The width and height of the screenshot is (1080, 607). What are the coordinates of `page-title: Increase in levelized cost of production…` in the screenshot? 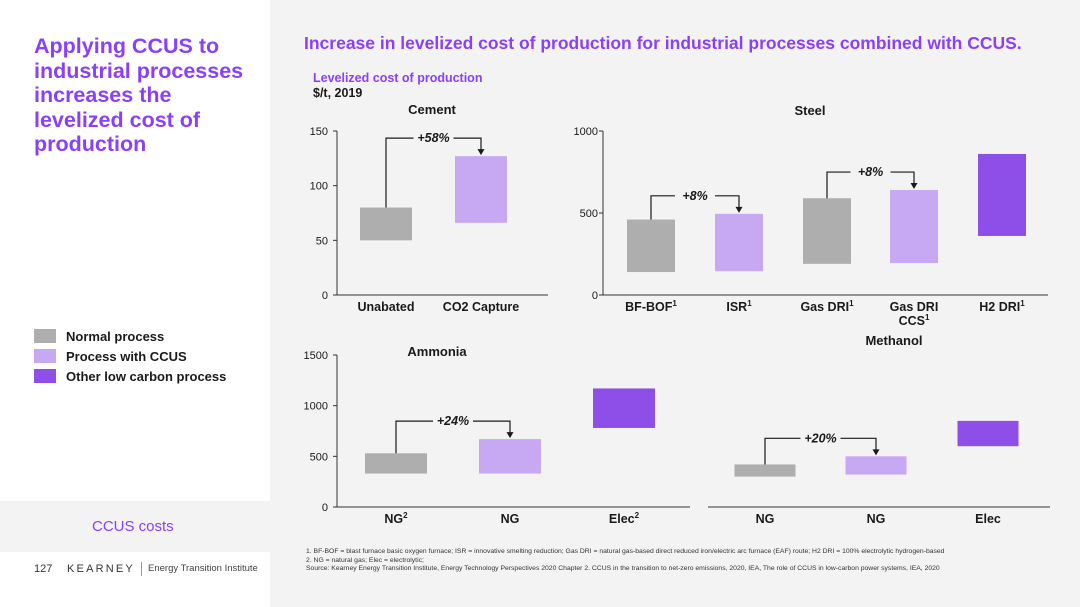 It's located at (663, 43).